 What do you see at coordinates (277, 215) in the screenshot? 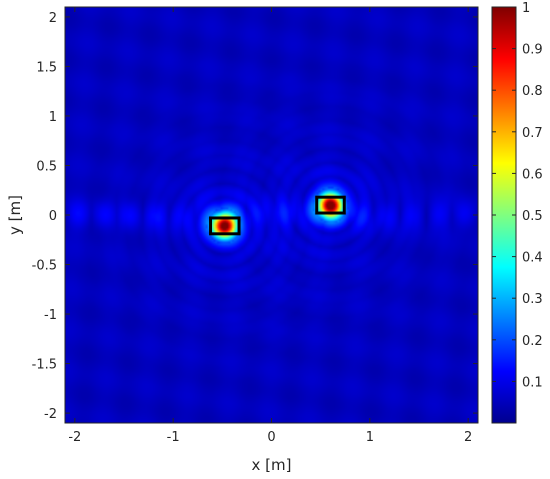
I see `target-boxes` at bounding box center [277, 215].